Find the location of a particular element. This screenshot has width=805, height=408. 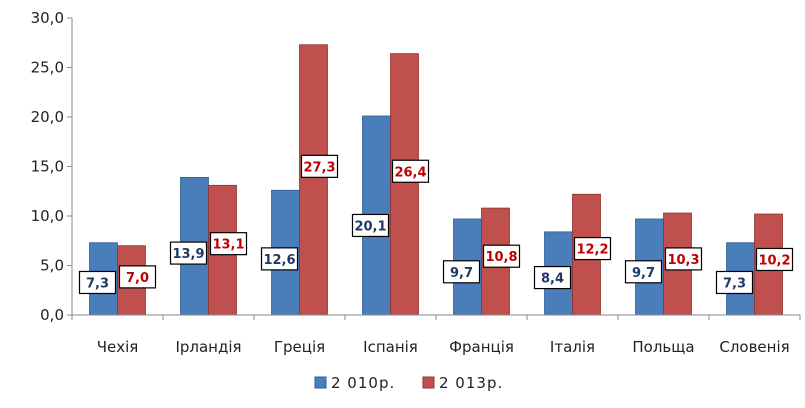

data-label-2013: 10,3 is located at coordinates (683, 259).